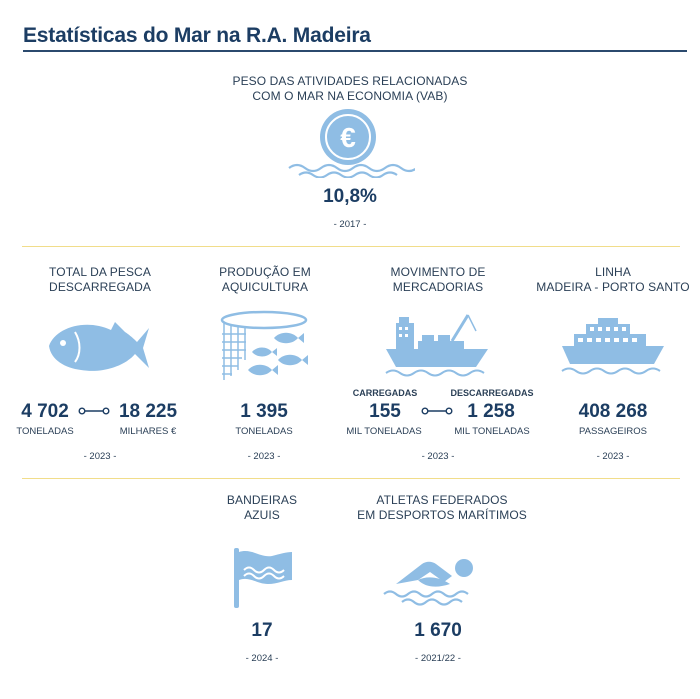  What do you see at coordinates (442, 500) in the screenshot?
I see `atletas-caption-line1: ATLETAS FEDERADOS` at bounding box center [442, 500].